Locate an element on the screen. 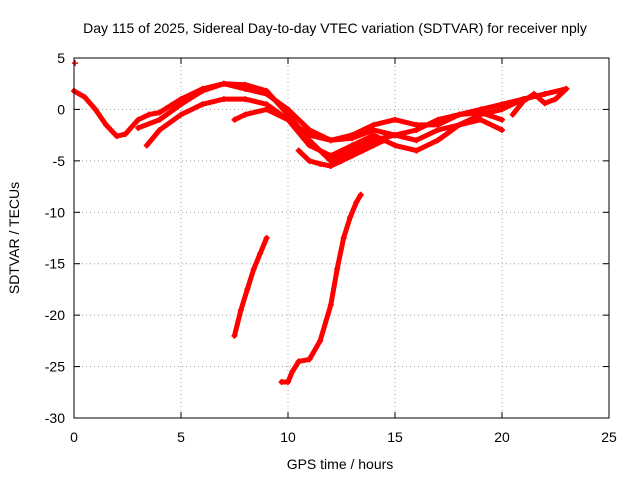 This screenshot has height=485, width=640. x-tick-label: 15 is located at coordinates (395, 437).